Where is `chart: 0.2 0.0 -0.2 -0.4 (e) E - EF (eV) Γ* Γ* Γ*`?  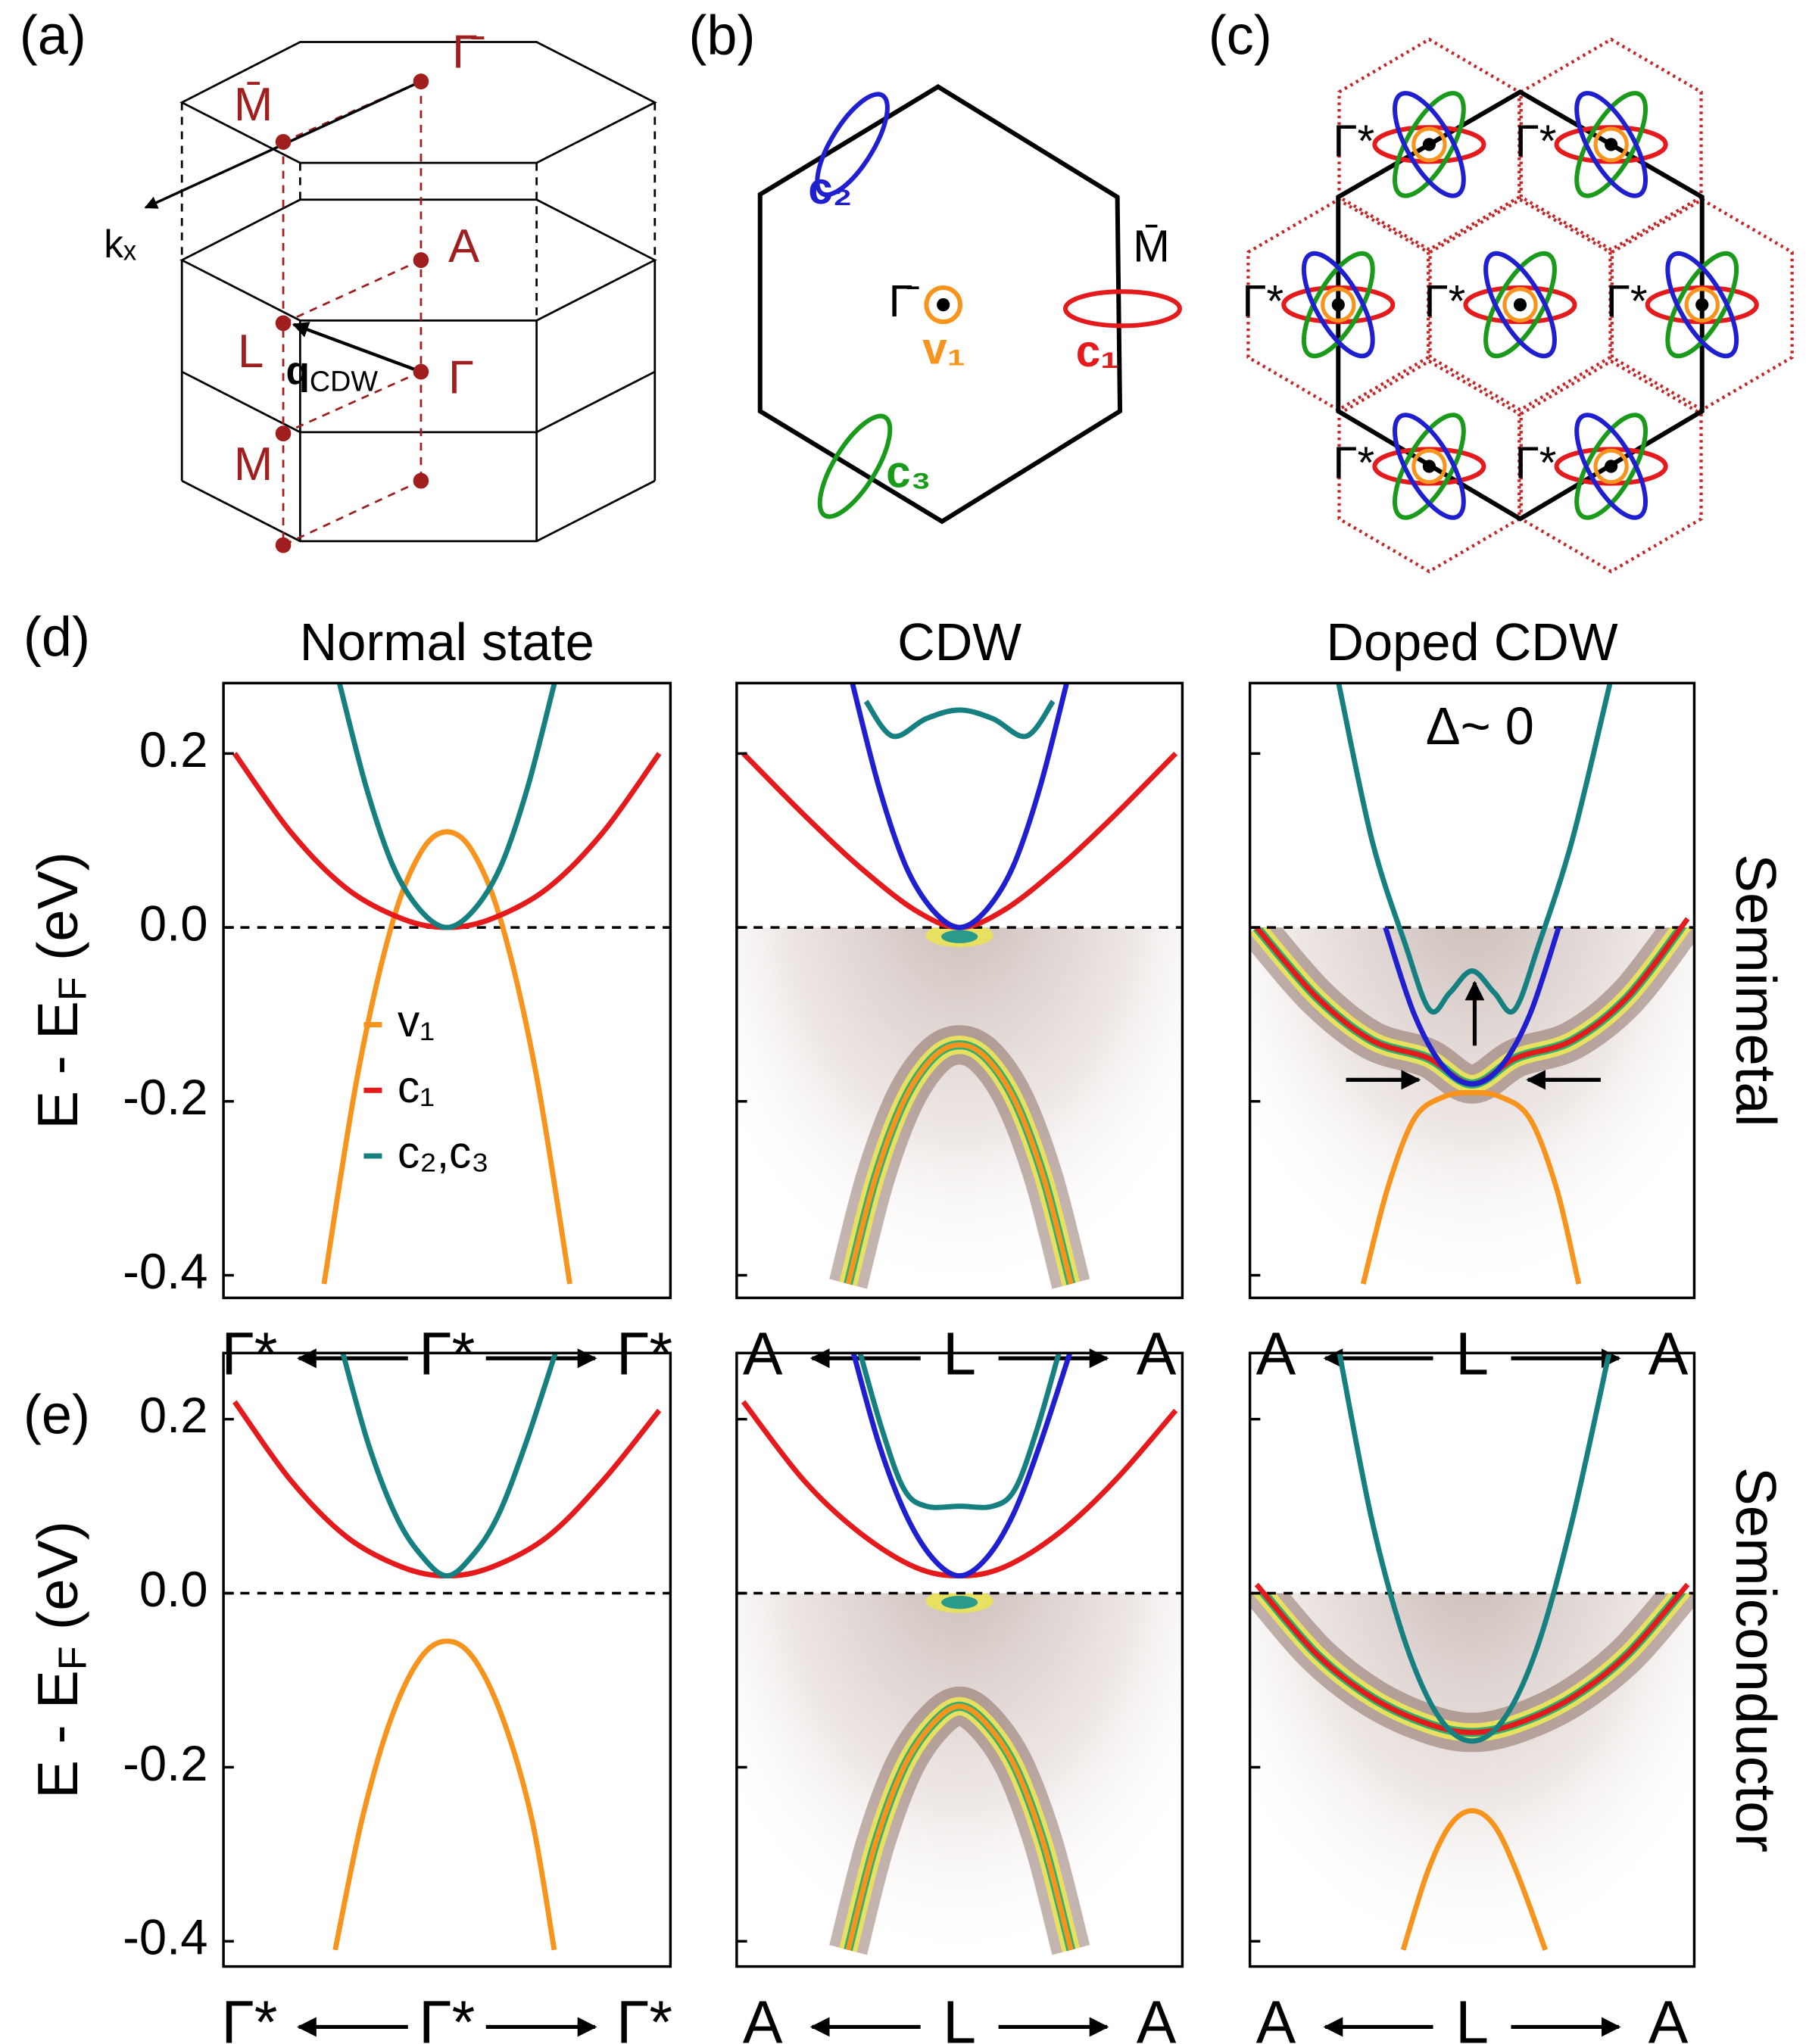 chart: 0.2 0.0 -0.2 -0.4 (e) E - EF (eV) Γ* Γ* Γ* is located at coordinates (347, 1697).